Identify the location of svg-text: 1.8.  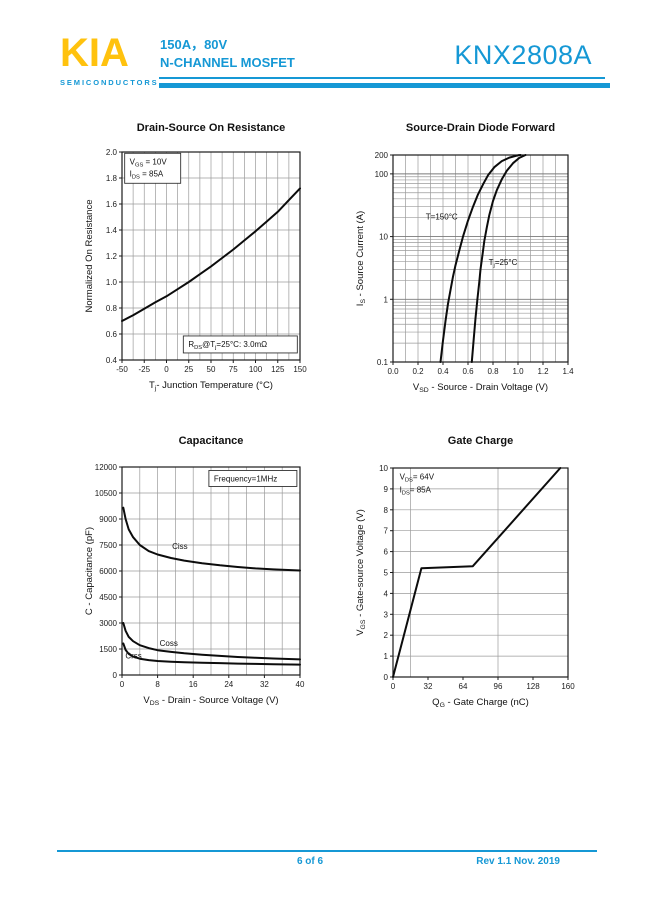
(112, 178).